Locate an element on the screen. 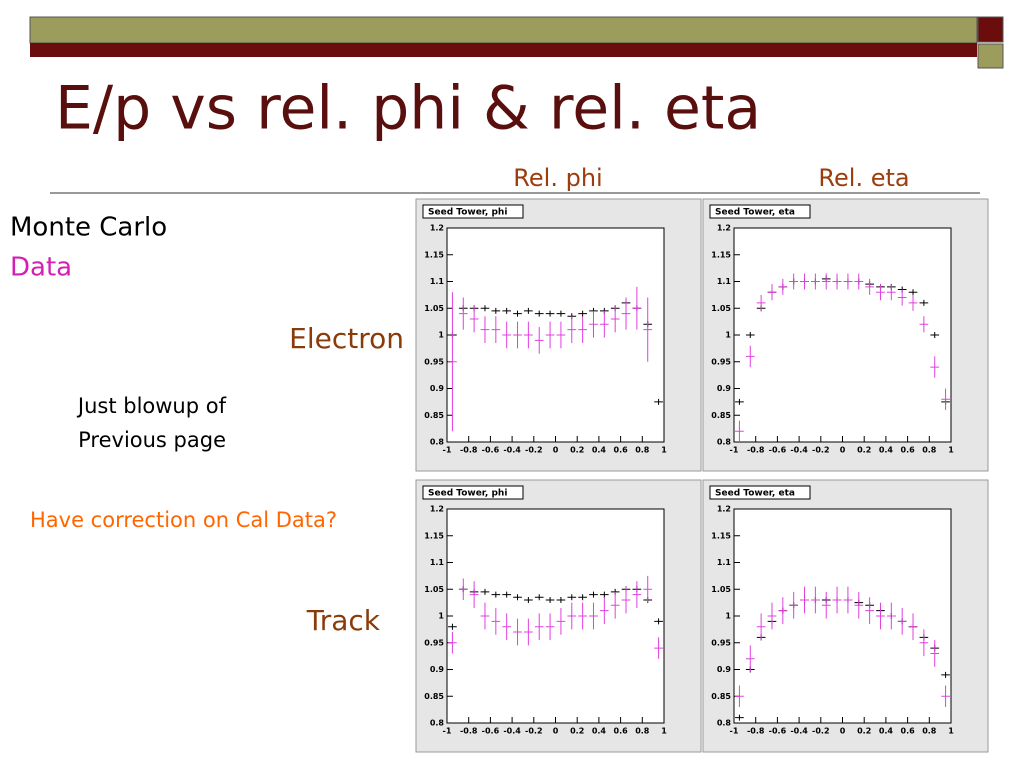 The image size is (1024, 768). row-label: Electron is located at coordinates (346, 338).